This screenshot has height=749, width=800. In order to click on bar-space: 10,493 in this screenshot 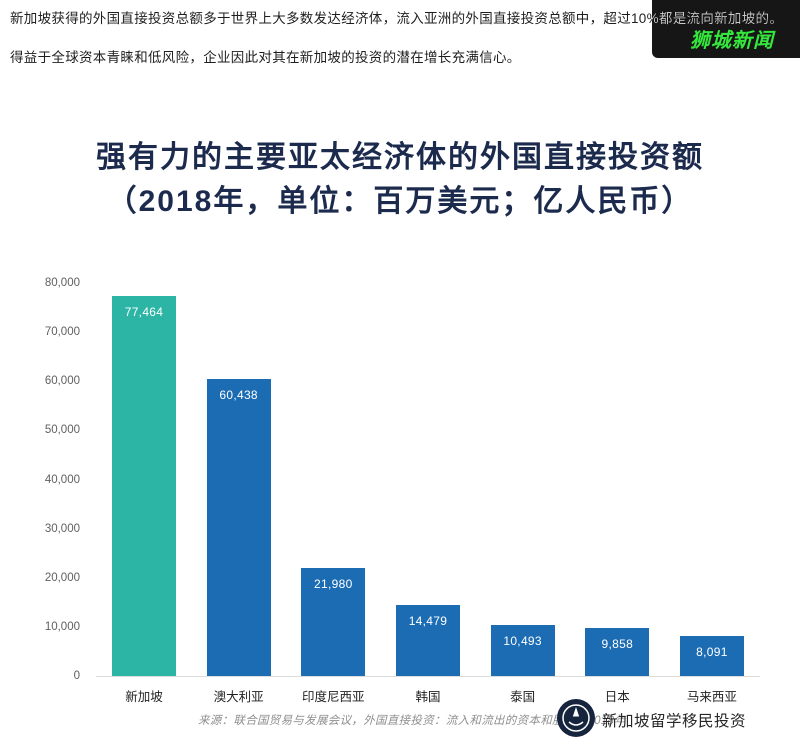, I will do `click(522, 479)`.